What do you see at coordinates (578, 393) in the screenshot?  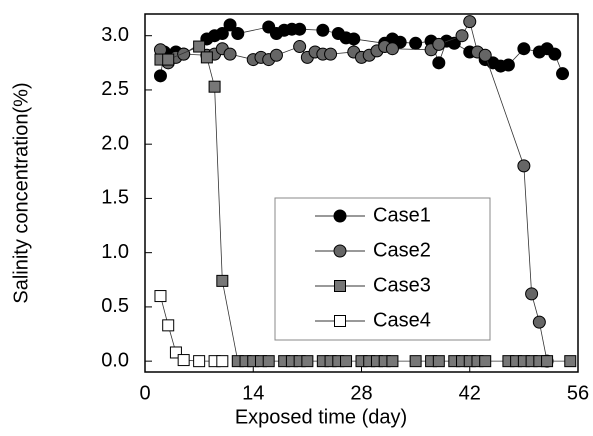 I see `x-tick-label: 56` at bounding box center [578, 393].